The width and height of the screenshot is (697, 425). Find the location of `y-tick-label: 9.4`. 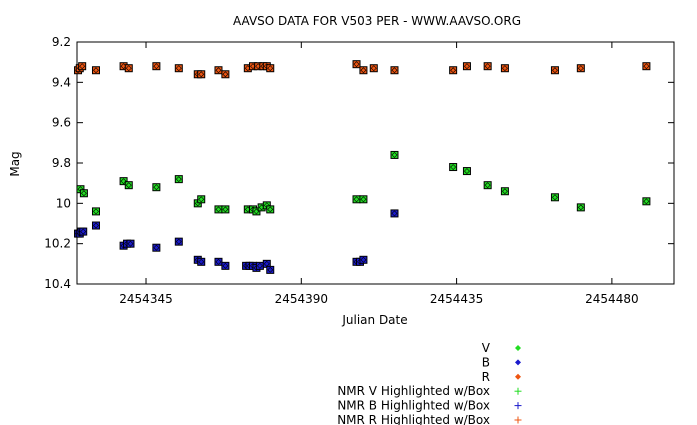

y-tick-label: 9.4 is located at coordinates (61, 82).